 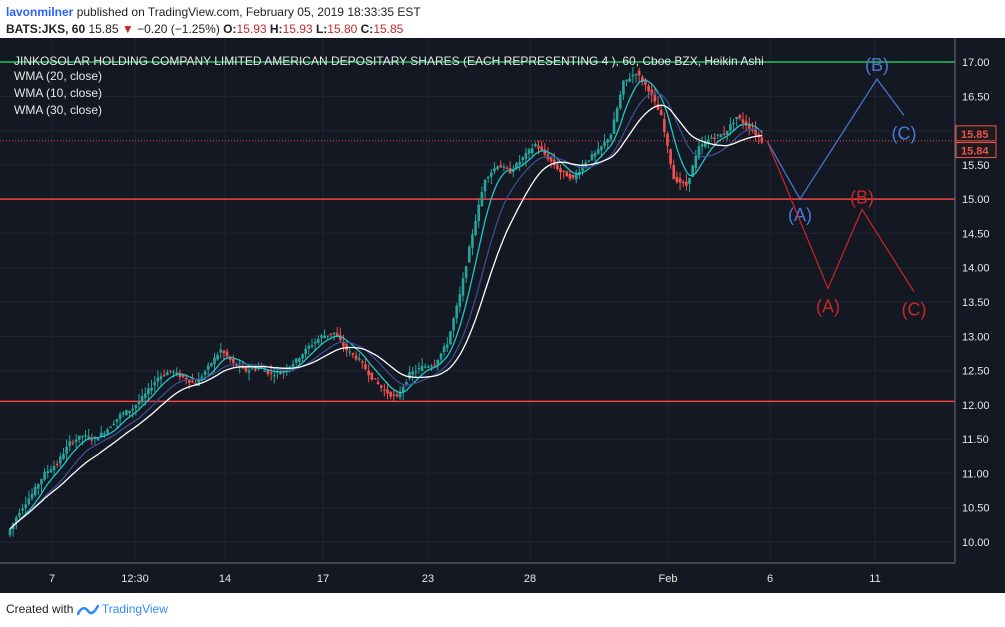 What do you see at coordinates (225, 579) in the screenshot?
I see `x-tick-label: 14` at bounding box center [225, 579].